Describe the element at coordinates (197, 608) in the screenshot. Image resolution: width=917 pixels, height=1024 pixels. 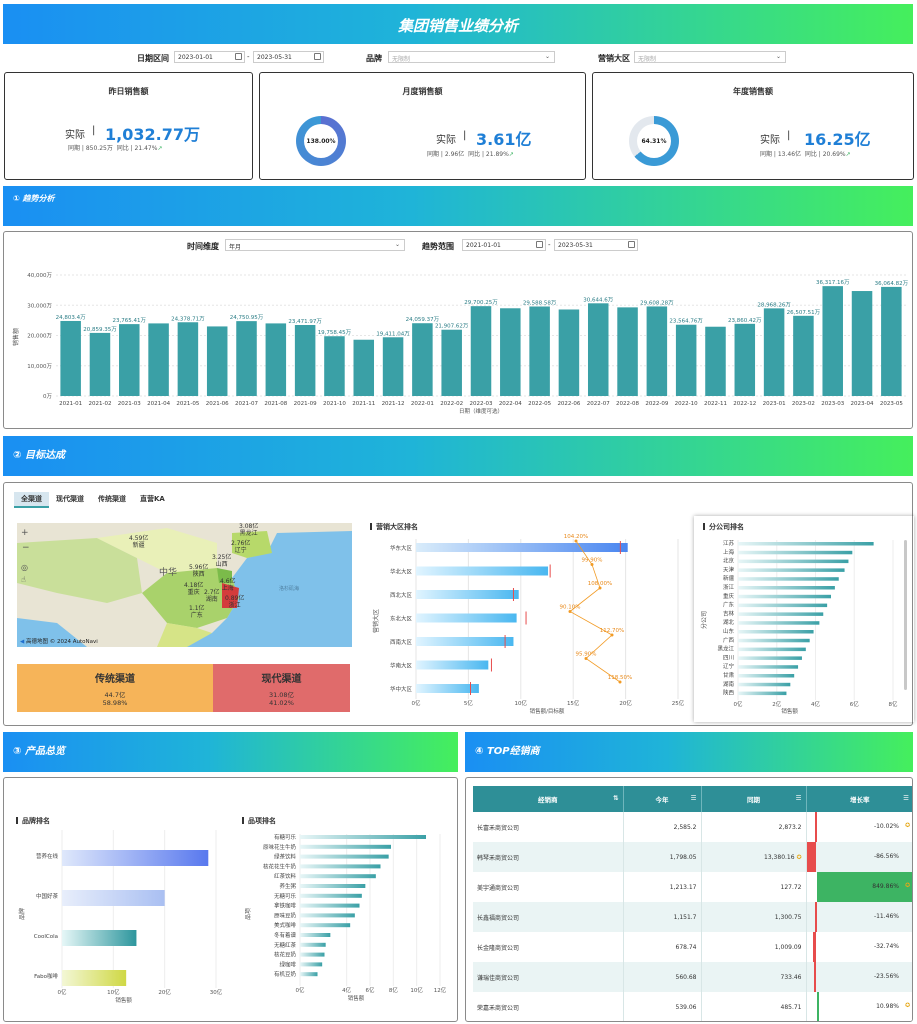
I see `map-label-value: 1.1亿` at that location.